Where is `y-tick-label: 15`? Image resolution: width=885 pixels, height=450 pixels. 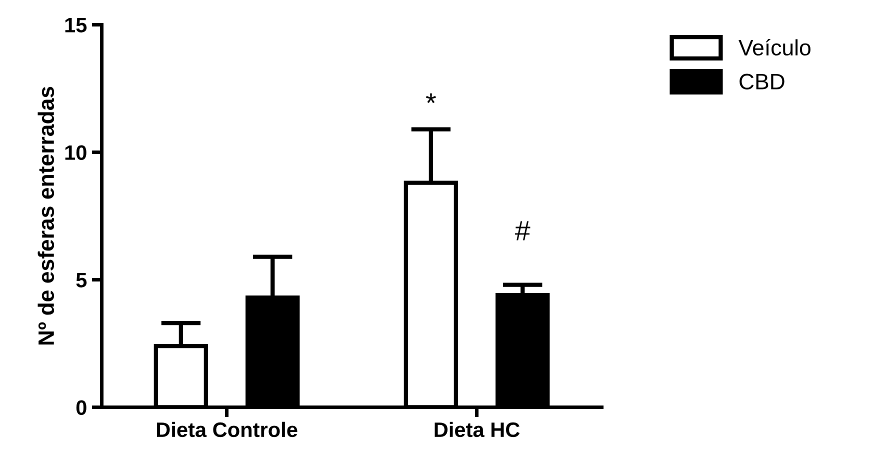 y-tick-label: 15 is located at coordinates (76, 25).